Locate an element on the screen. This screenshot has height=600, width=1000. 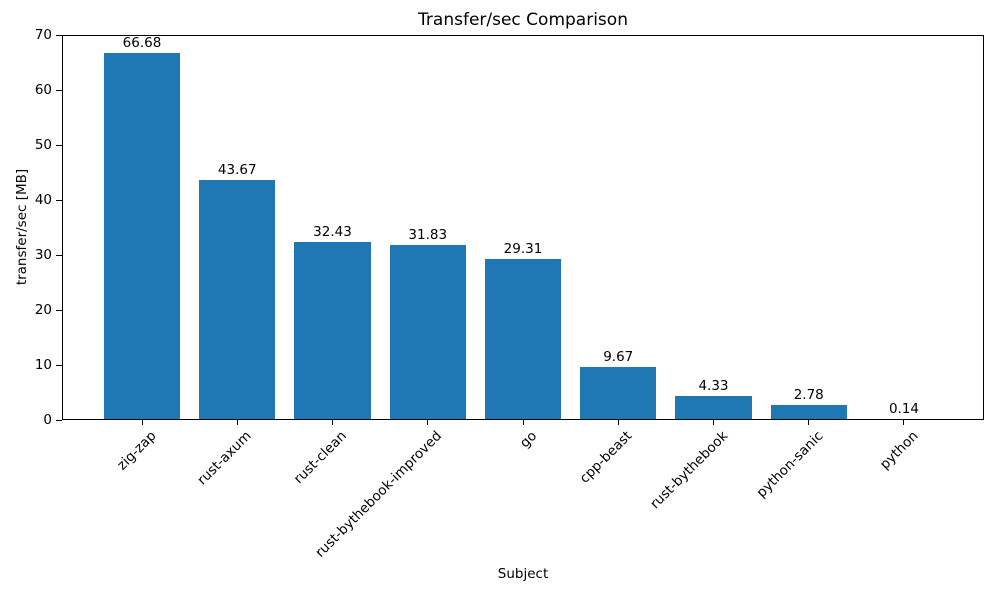
x-tick-label-text: rust-axum is located at coordinates (224, 458).